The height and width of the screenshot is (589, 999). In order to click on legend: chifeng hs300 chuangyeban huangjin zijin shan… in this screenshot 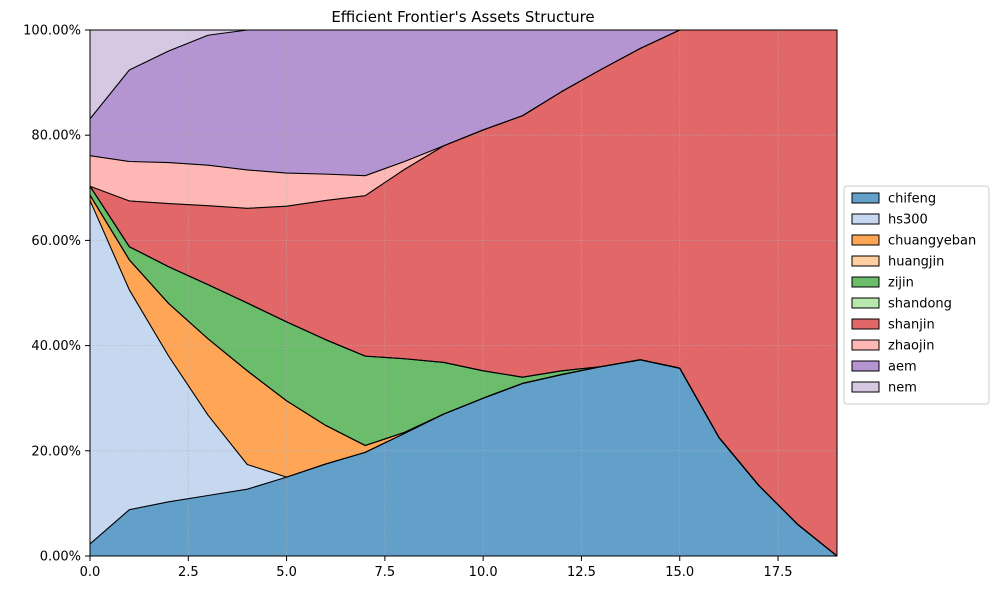, I will do `click(916, 295)`.